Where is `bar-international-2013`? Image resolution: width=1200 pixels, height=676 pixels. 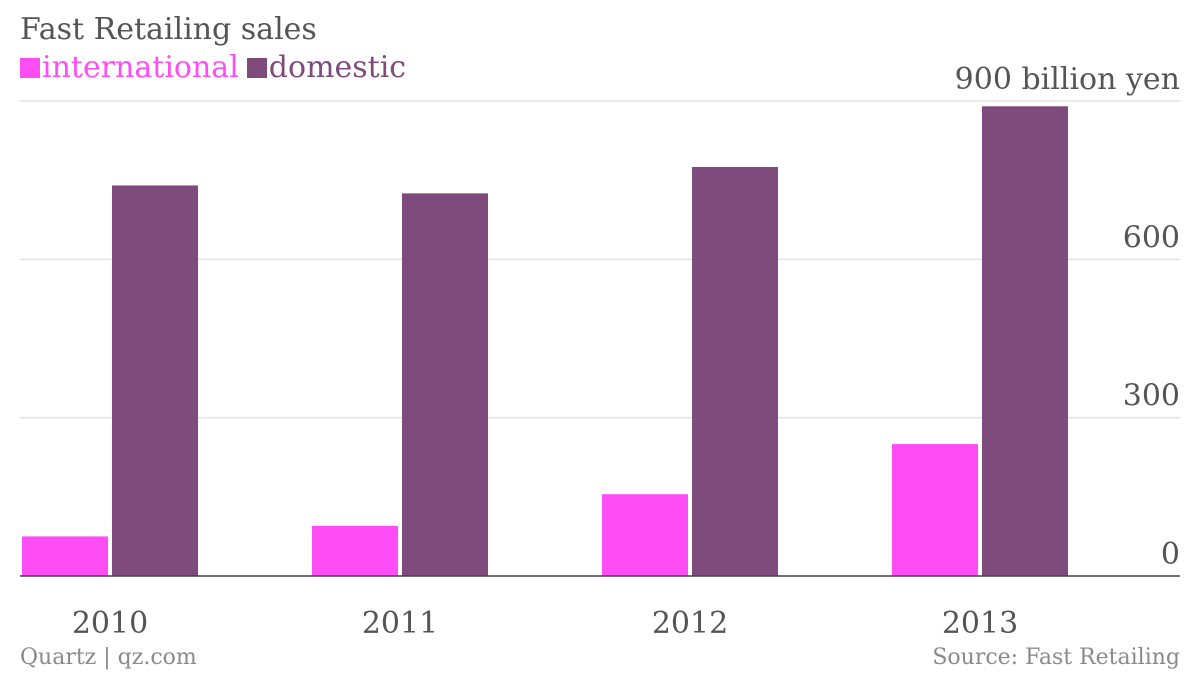
bar-international-2013 is located at coordinates (935, 510).